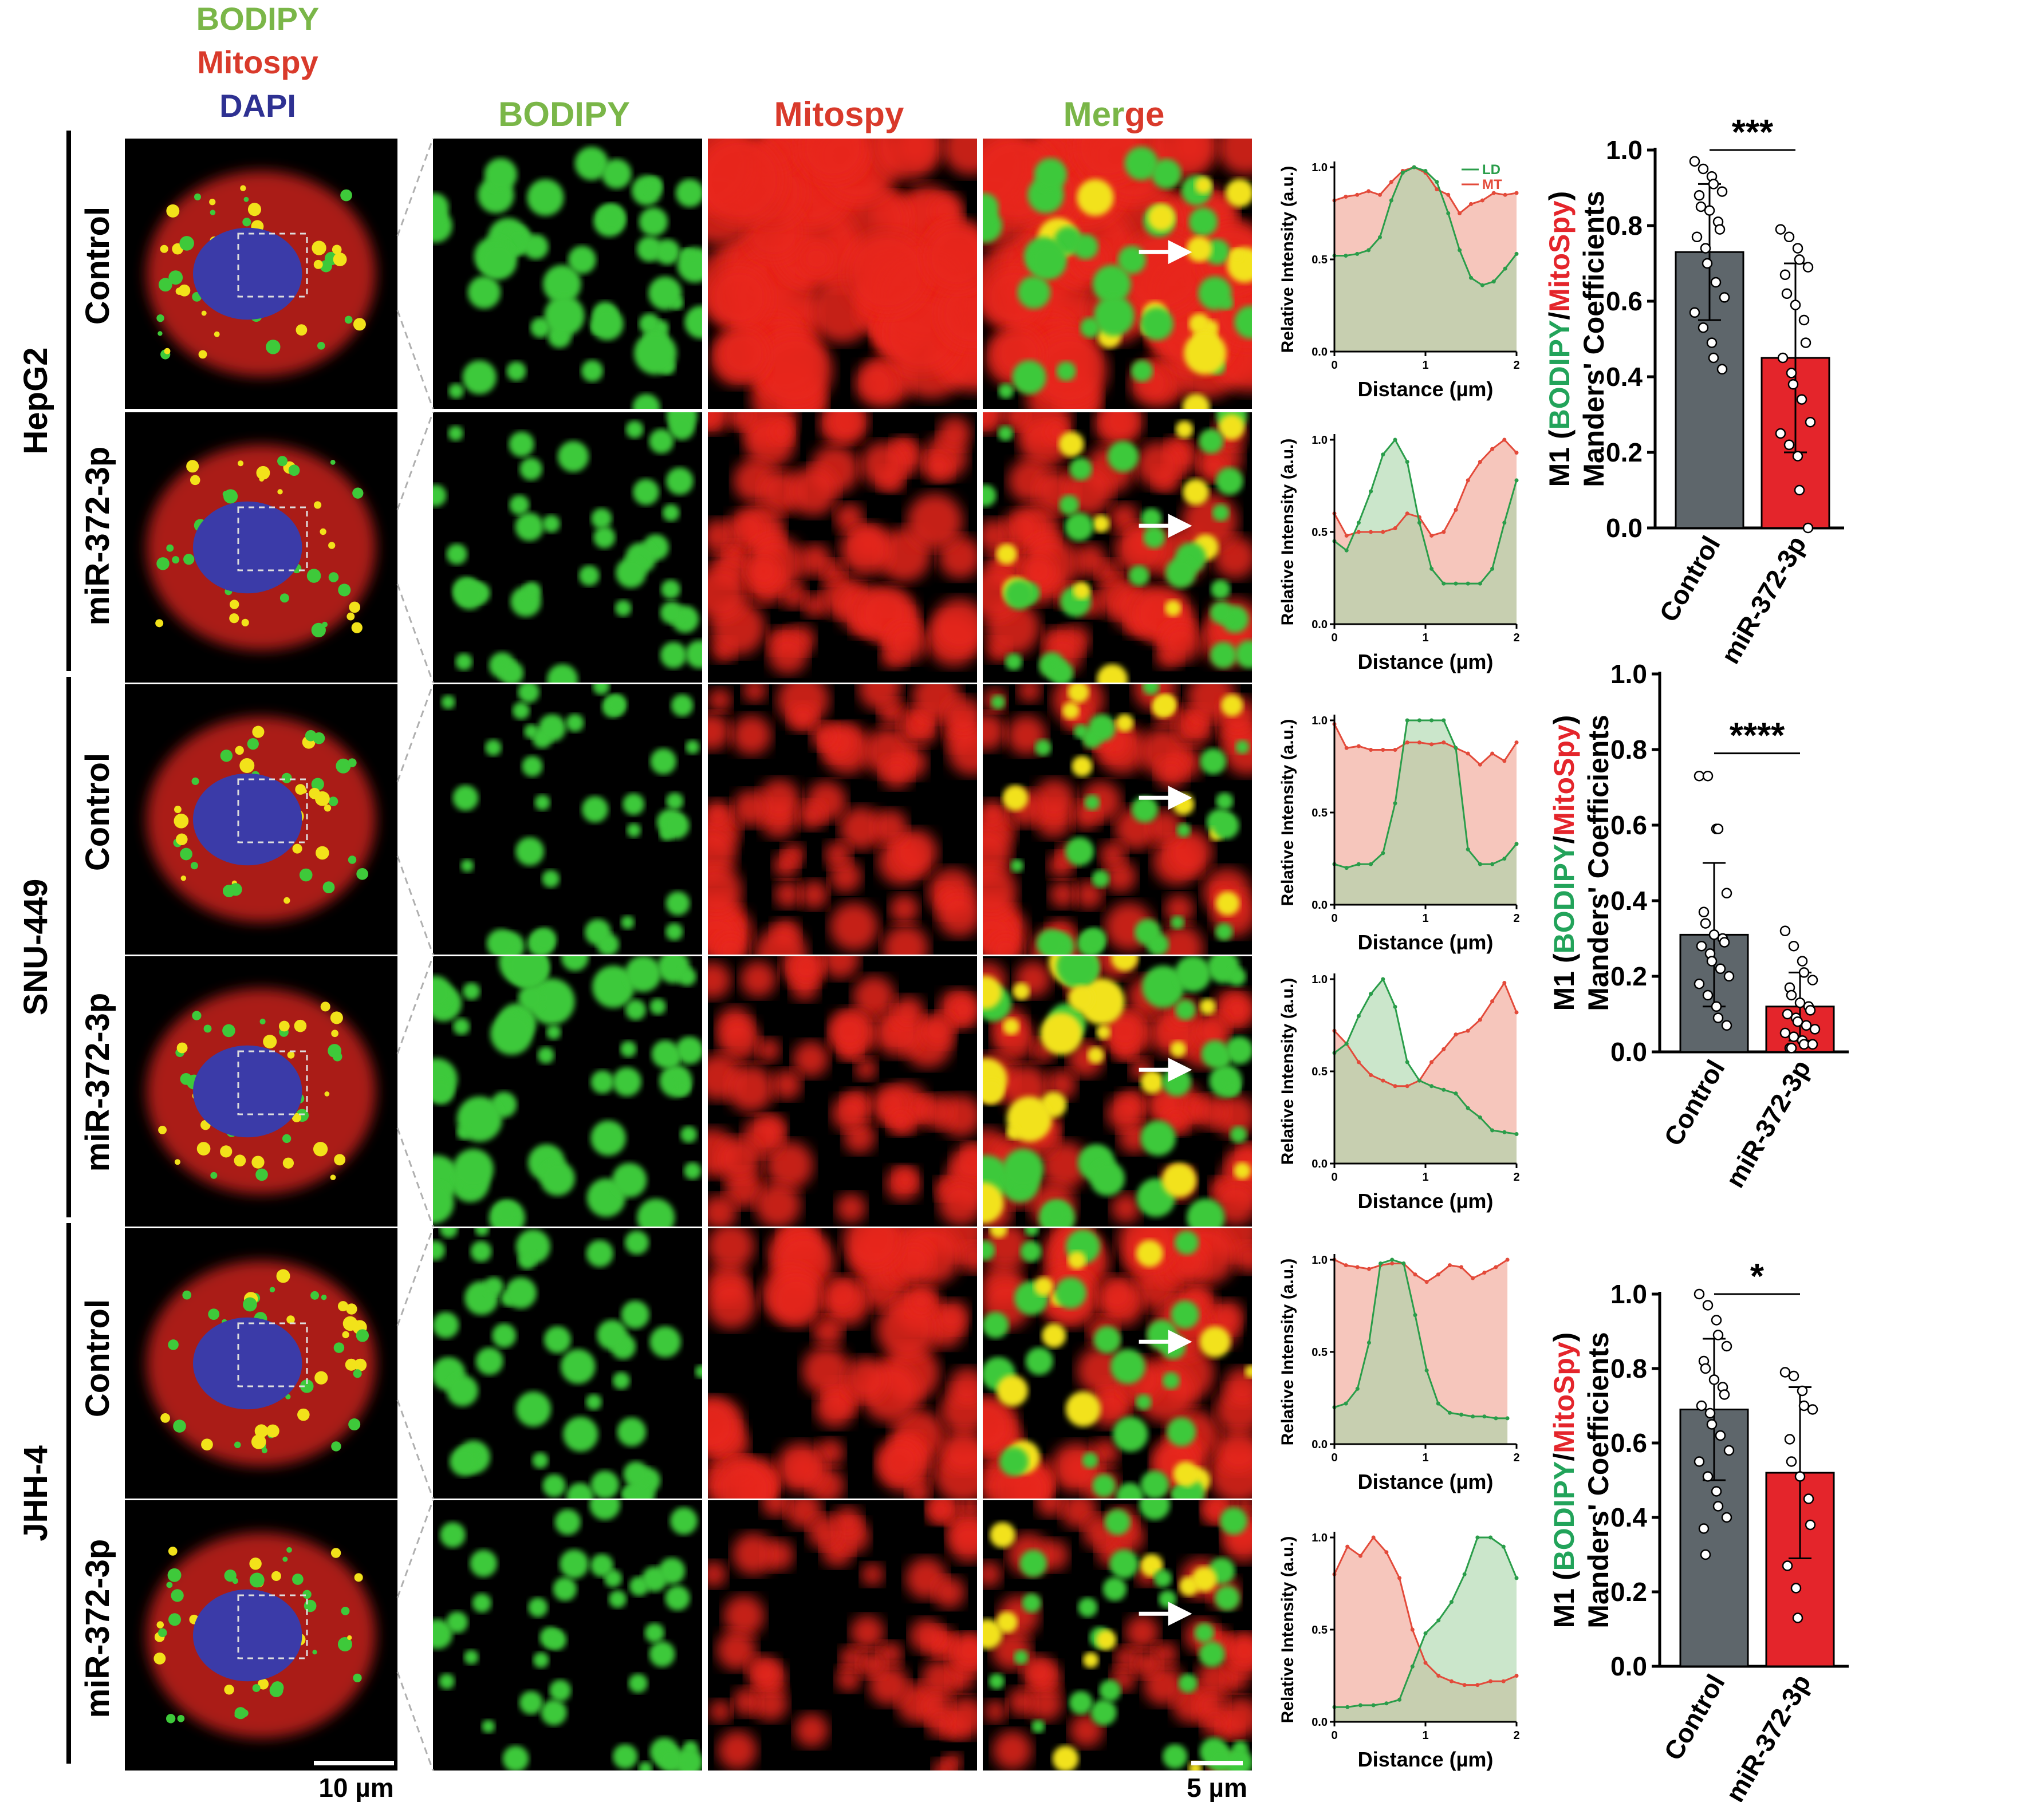 This screenshot has height=1802, width=2044. Describe the element at coordinates (1426, 794) in the screenshot. I see `ld-line` at that location.